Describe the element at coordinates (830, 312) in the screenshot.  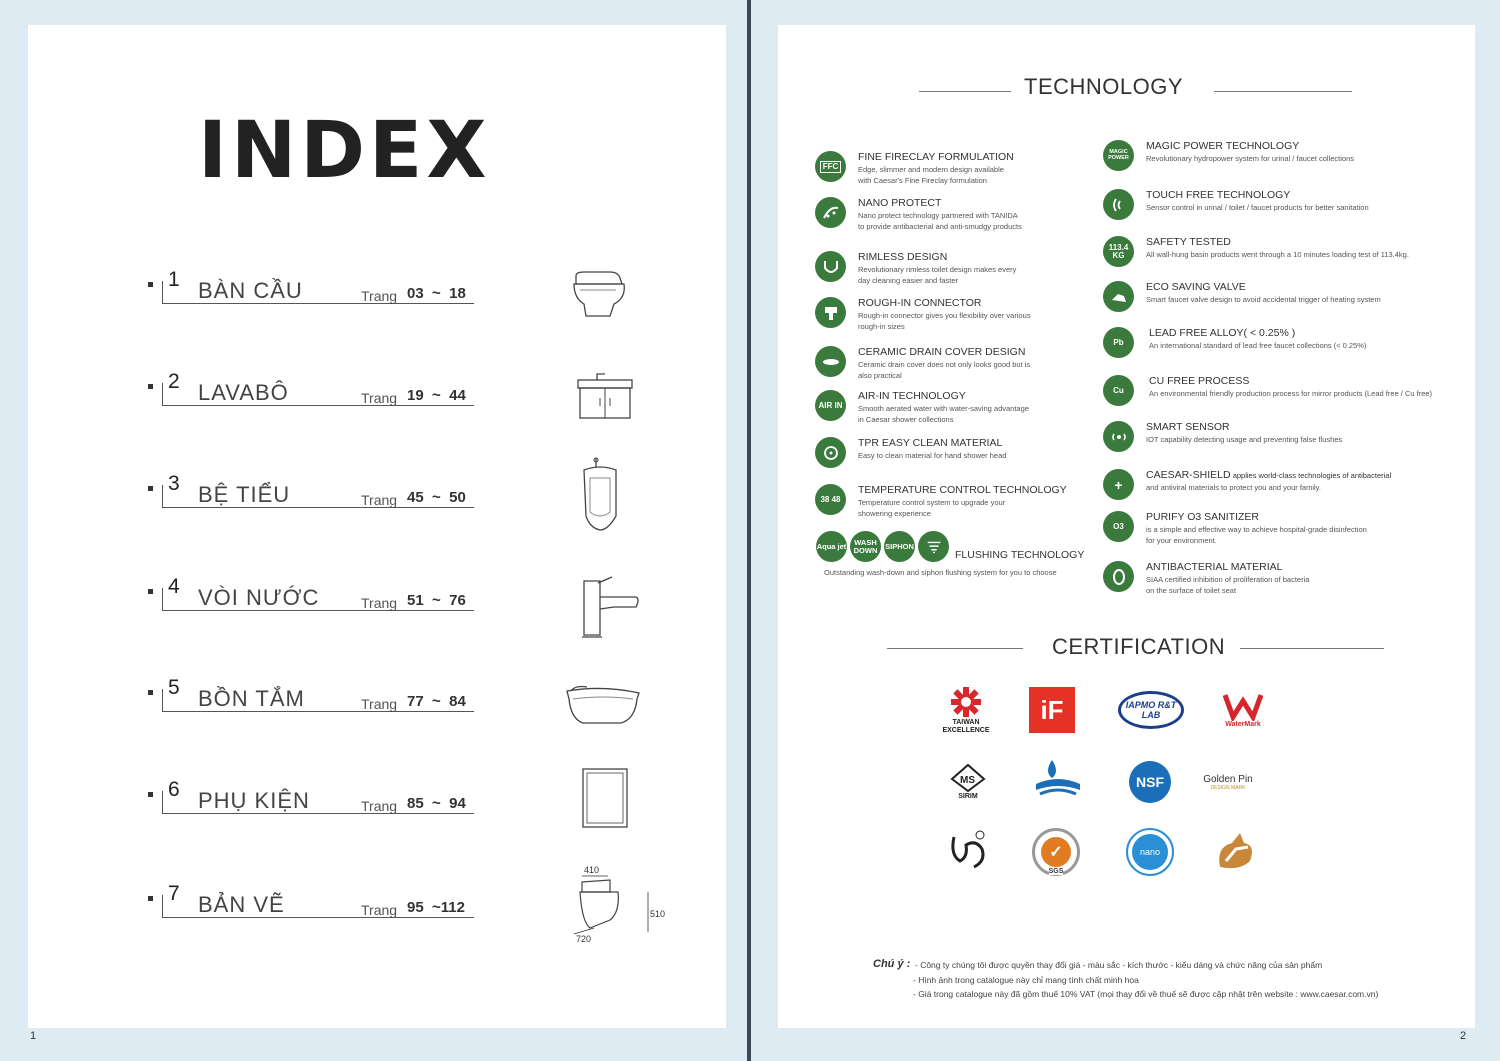
I see `rough-in-connector-icon` at that location.